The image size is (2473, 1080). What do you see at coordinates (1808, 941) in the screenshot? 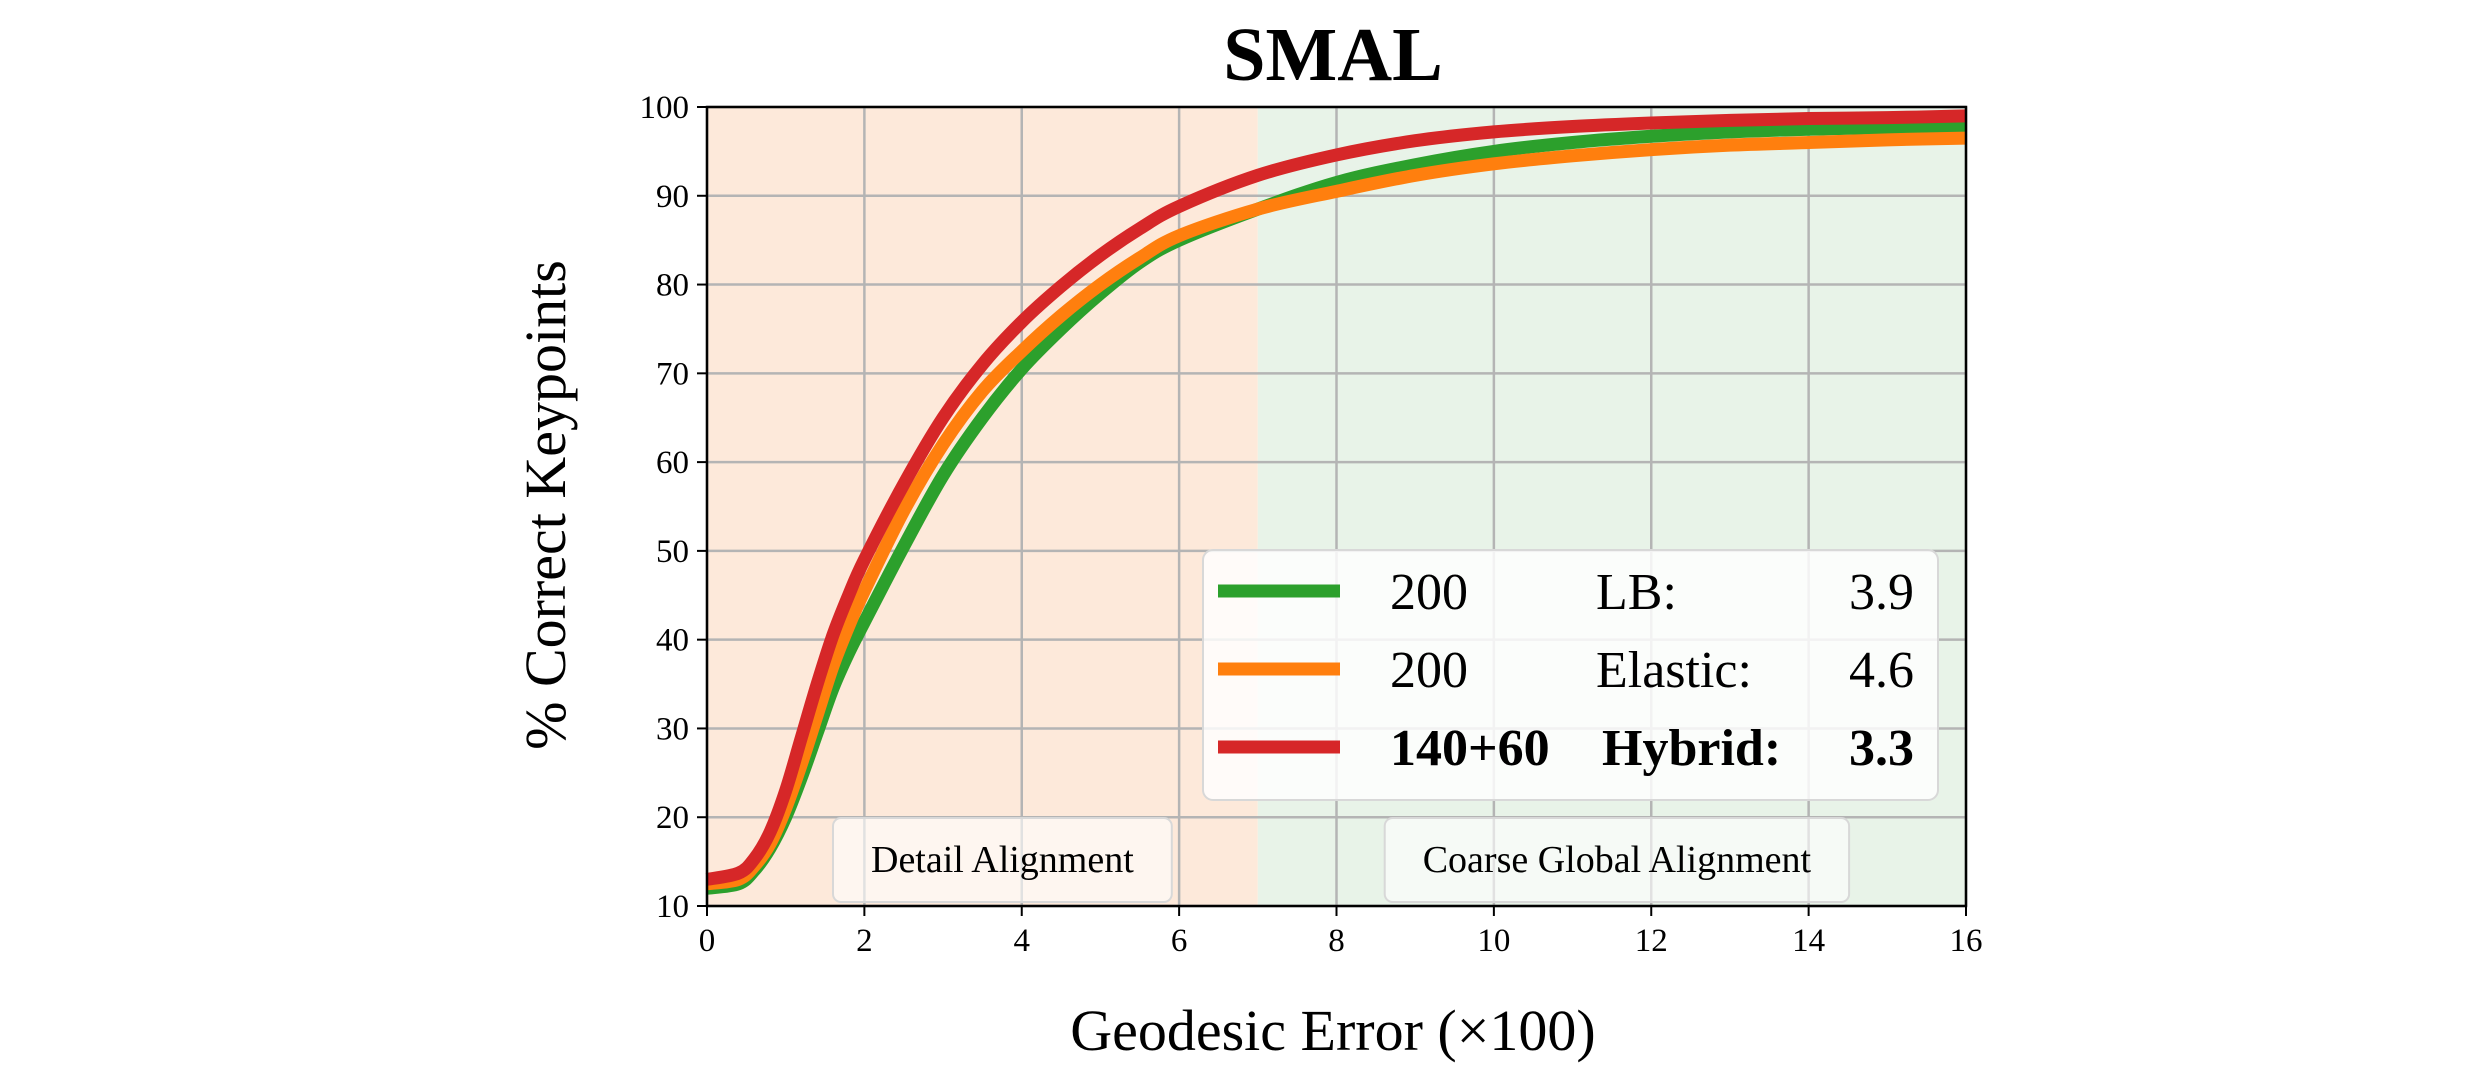
I see `x-tick-label: 14` at bounding box center [1808, 941].